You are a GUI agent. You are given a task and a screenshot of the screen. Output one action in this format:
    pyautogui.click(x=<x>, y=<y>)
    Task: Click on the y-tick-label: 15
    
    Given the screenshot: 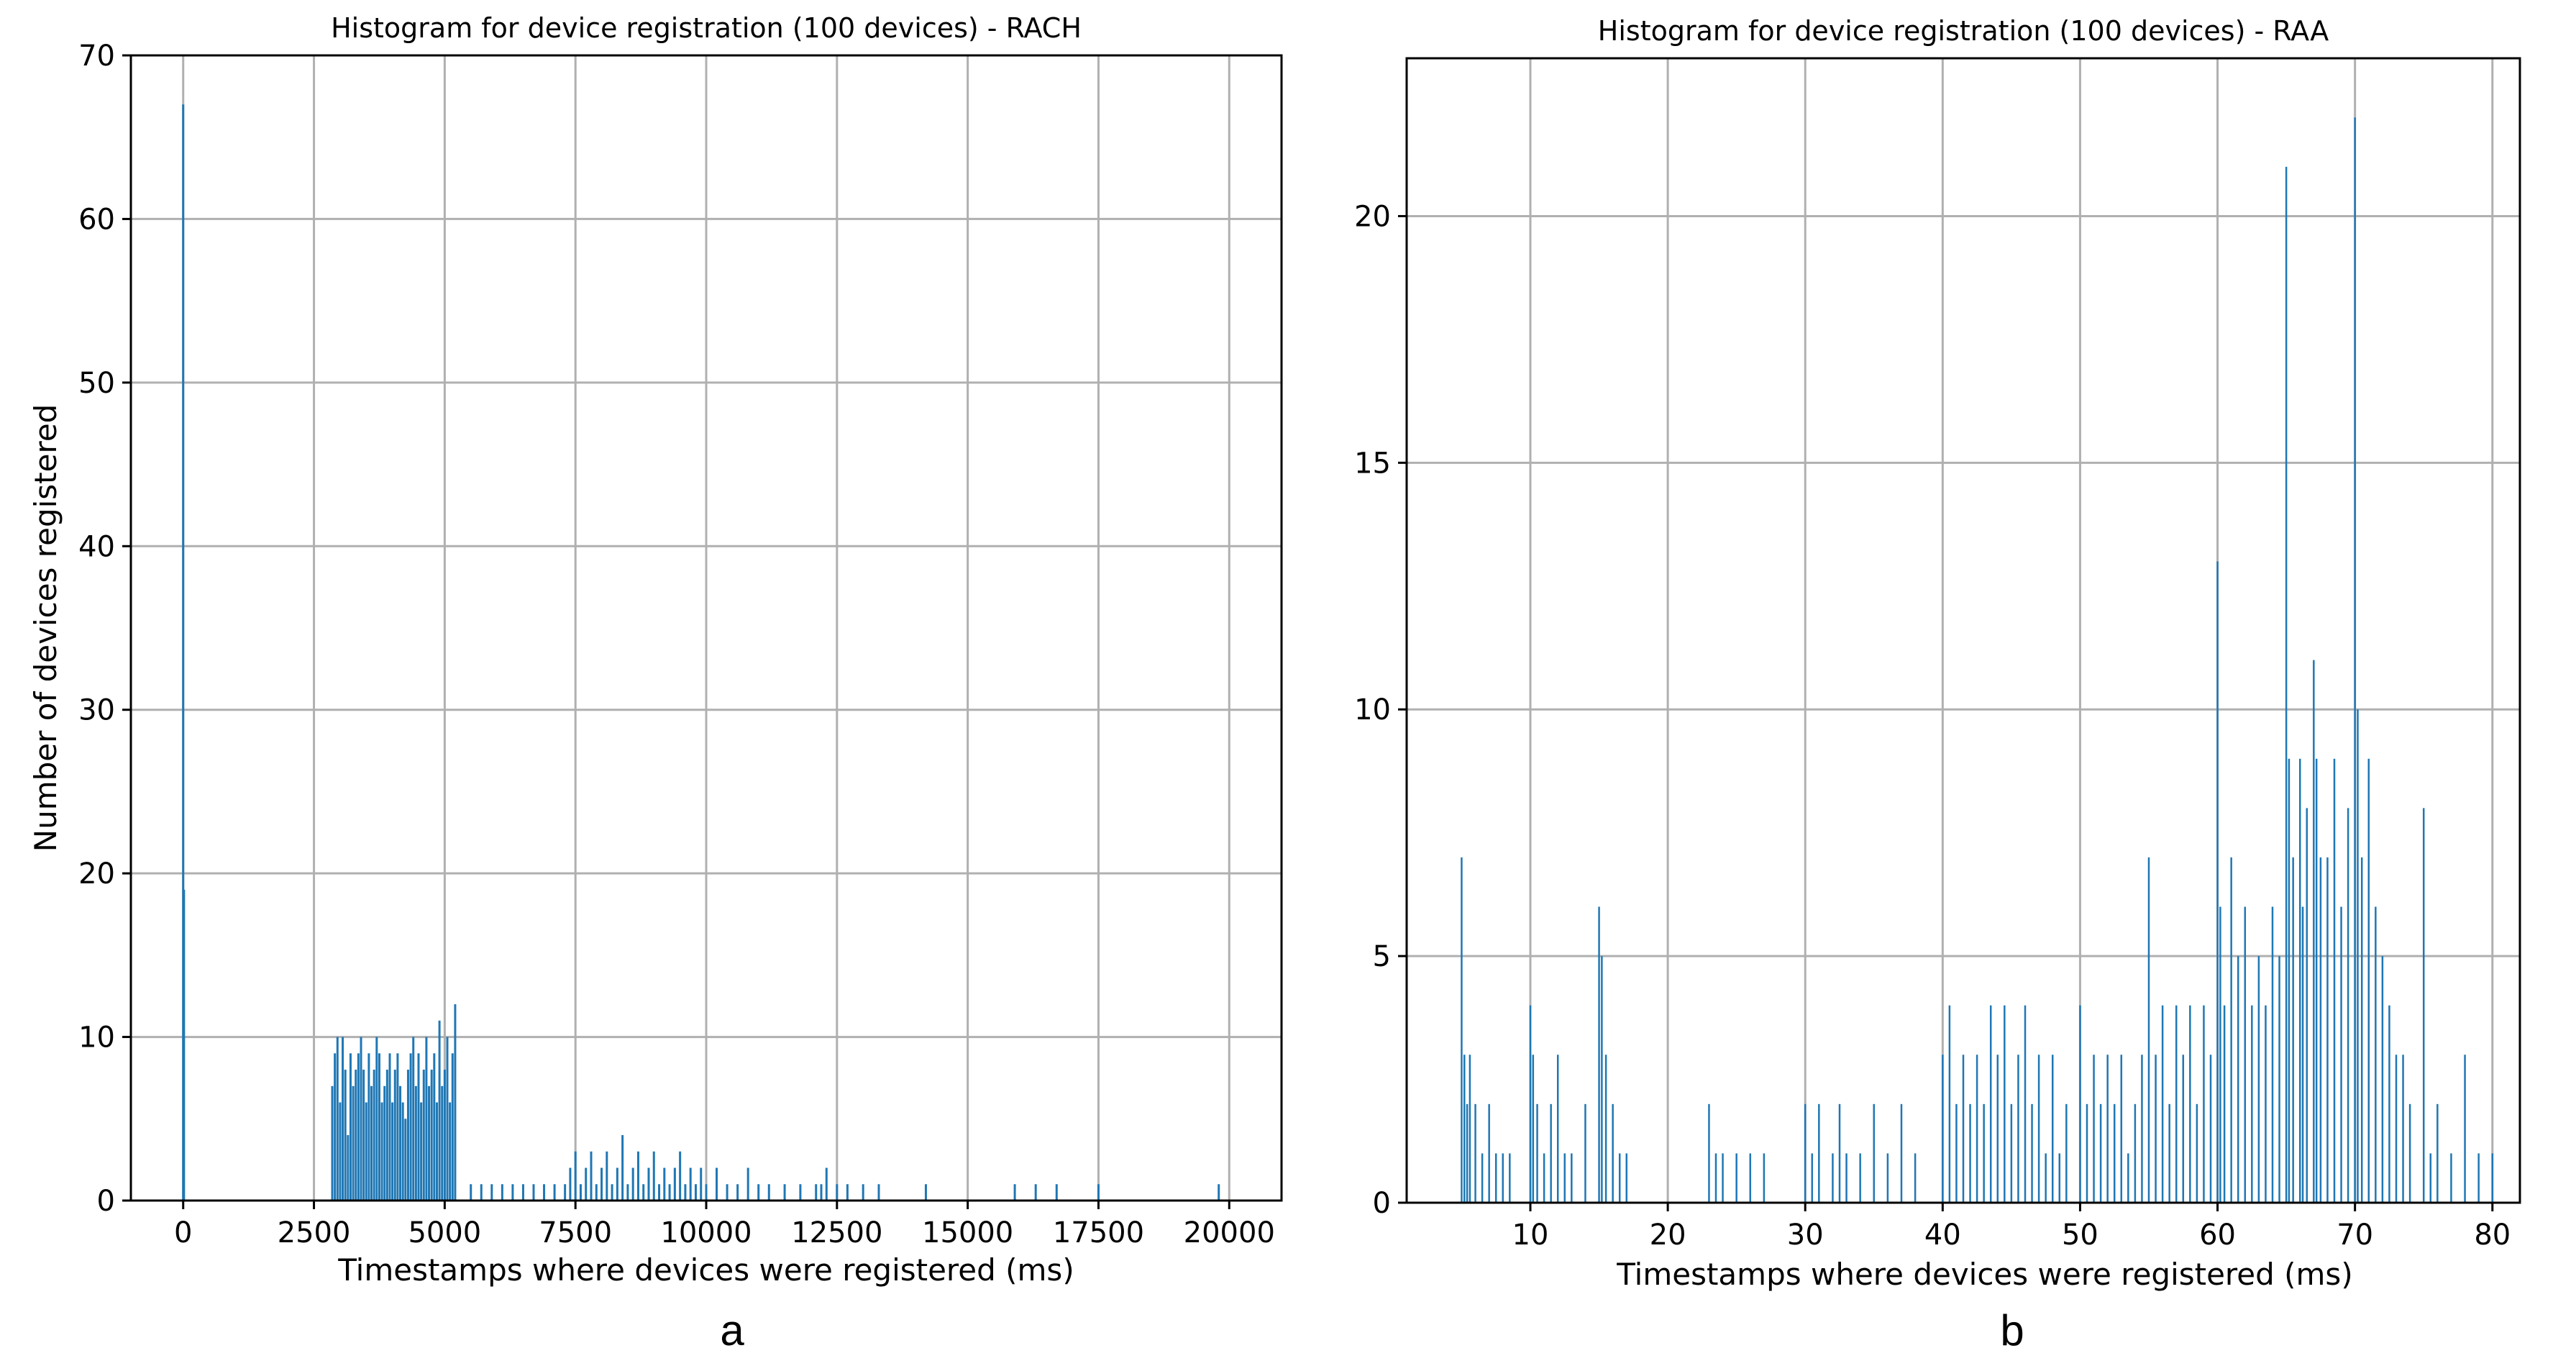 What is the action you would take?
    pyautogui.click(x=1372, y=463)
    